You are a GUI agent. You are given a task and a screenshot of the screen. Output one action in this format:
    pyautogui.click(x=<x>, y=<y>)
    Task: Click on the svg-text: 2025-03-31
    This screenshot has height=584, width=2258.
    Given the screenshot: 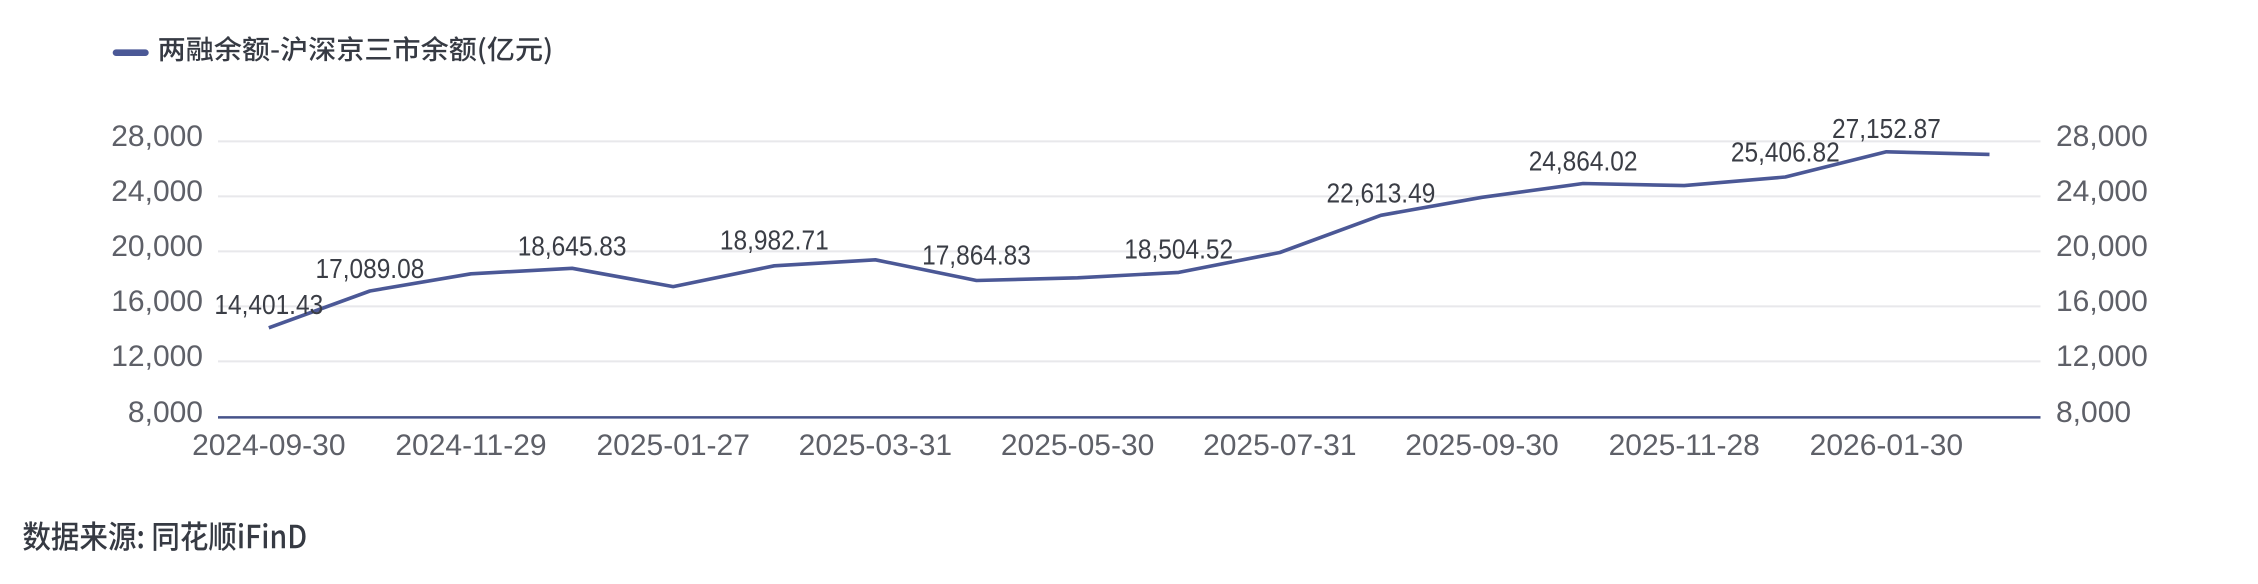 What is the action you would take?
    pyautogui.click(x=875, y=445)
    